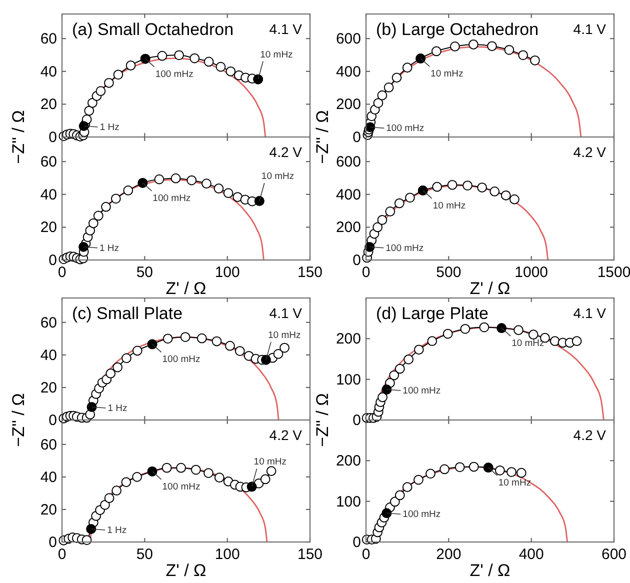  I want to click on y-tick-label: 100, so click(348, 501).